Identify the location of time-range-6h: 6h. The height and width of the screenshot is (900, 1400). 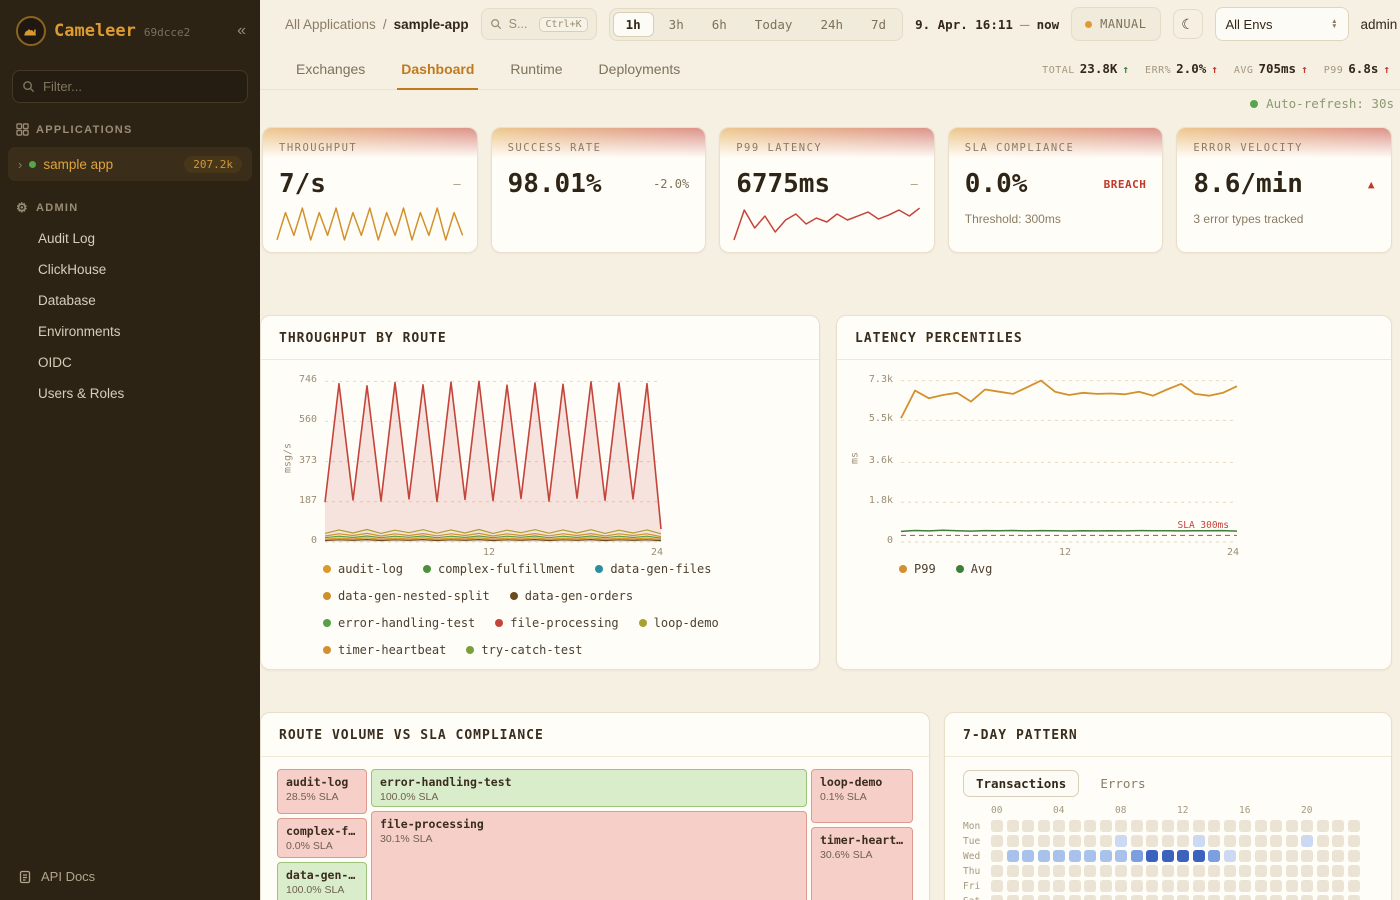
(719, 24).